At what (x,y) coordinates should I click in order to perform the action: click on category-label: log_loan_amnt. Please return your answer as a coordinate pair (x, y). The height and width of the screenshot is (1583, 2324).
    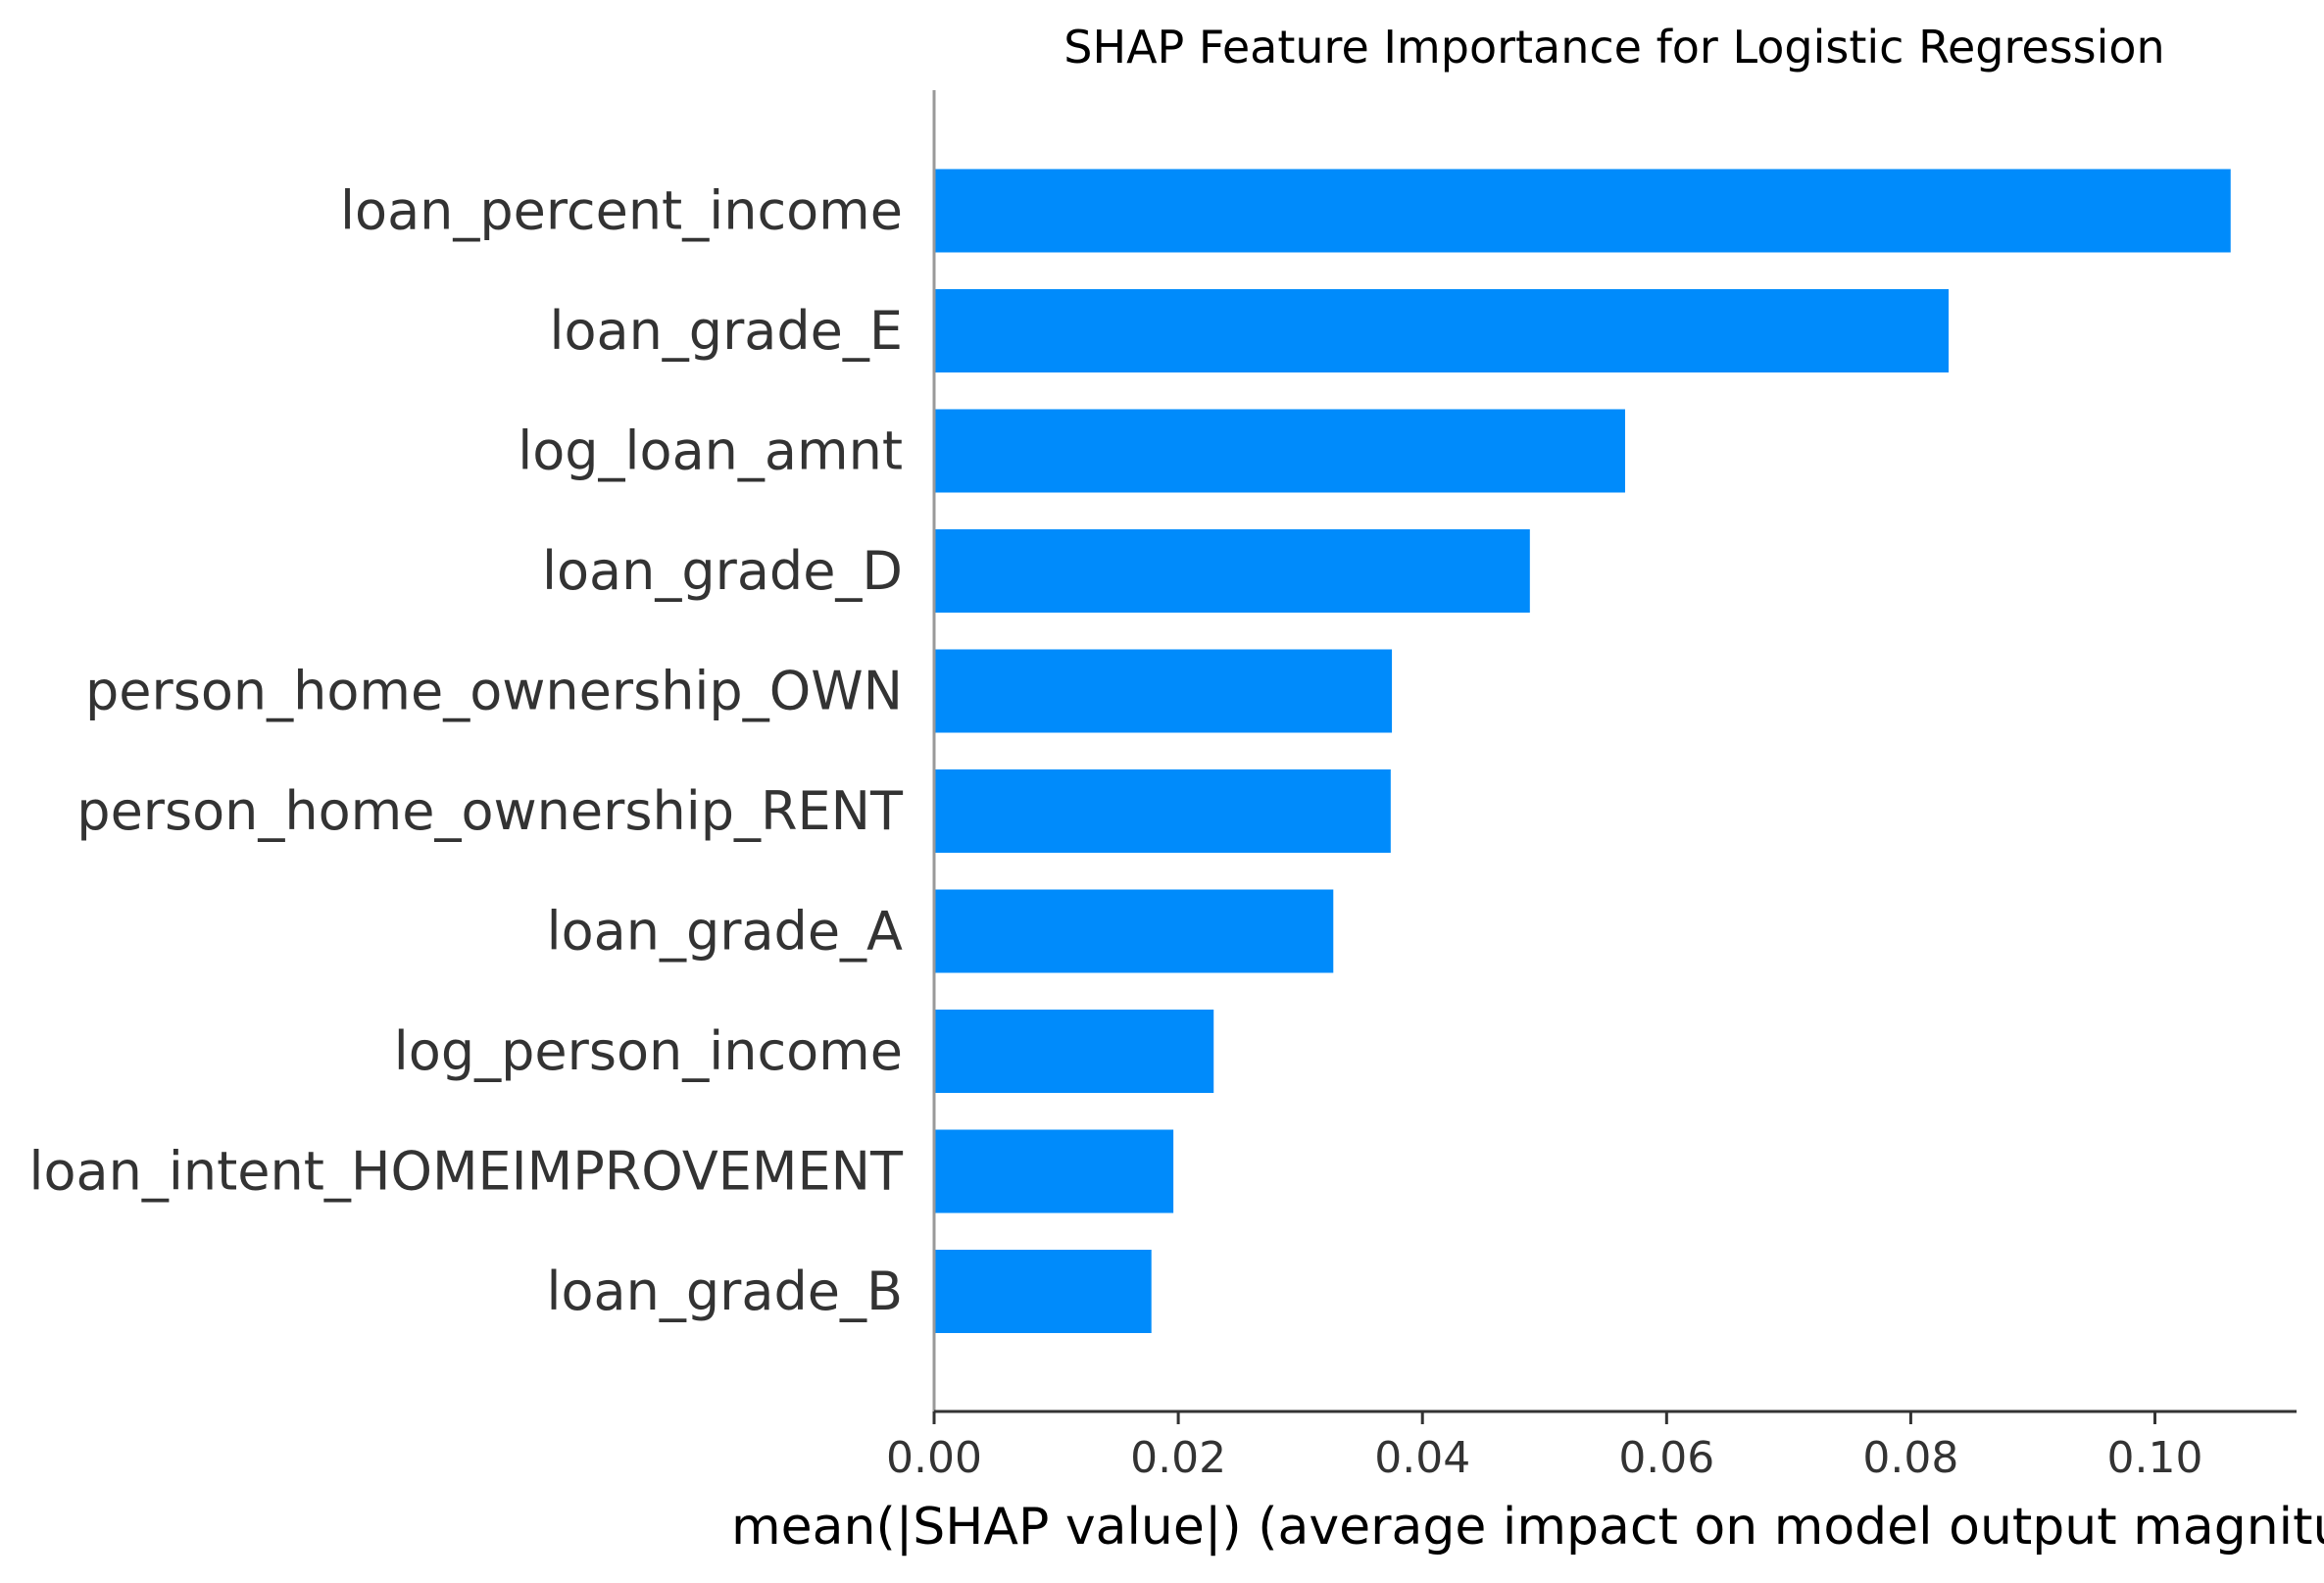
    Looking at the image, I should click on (710, 451).